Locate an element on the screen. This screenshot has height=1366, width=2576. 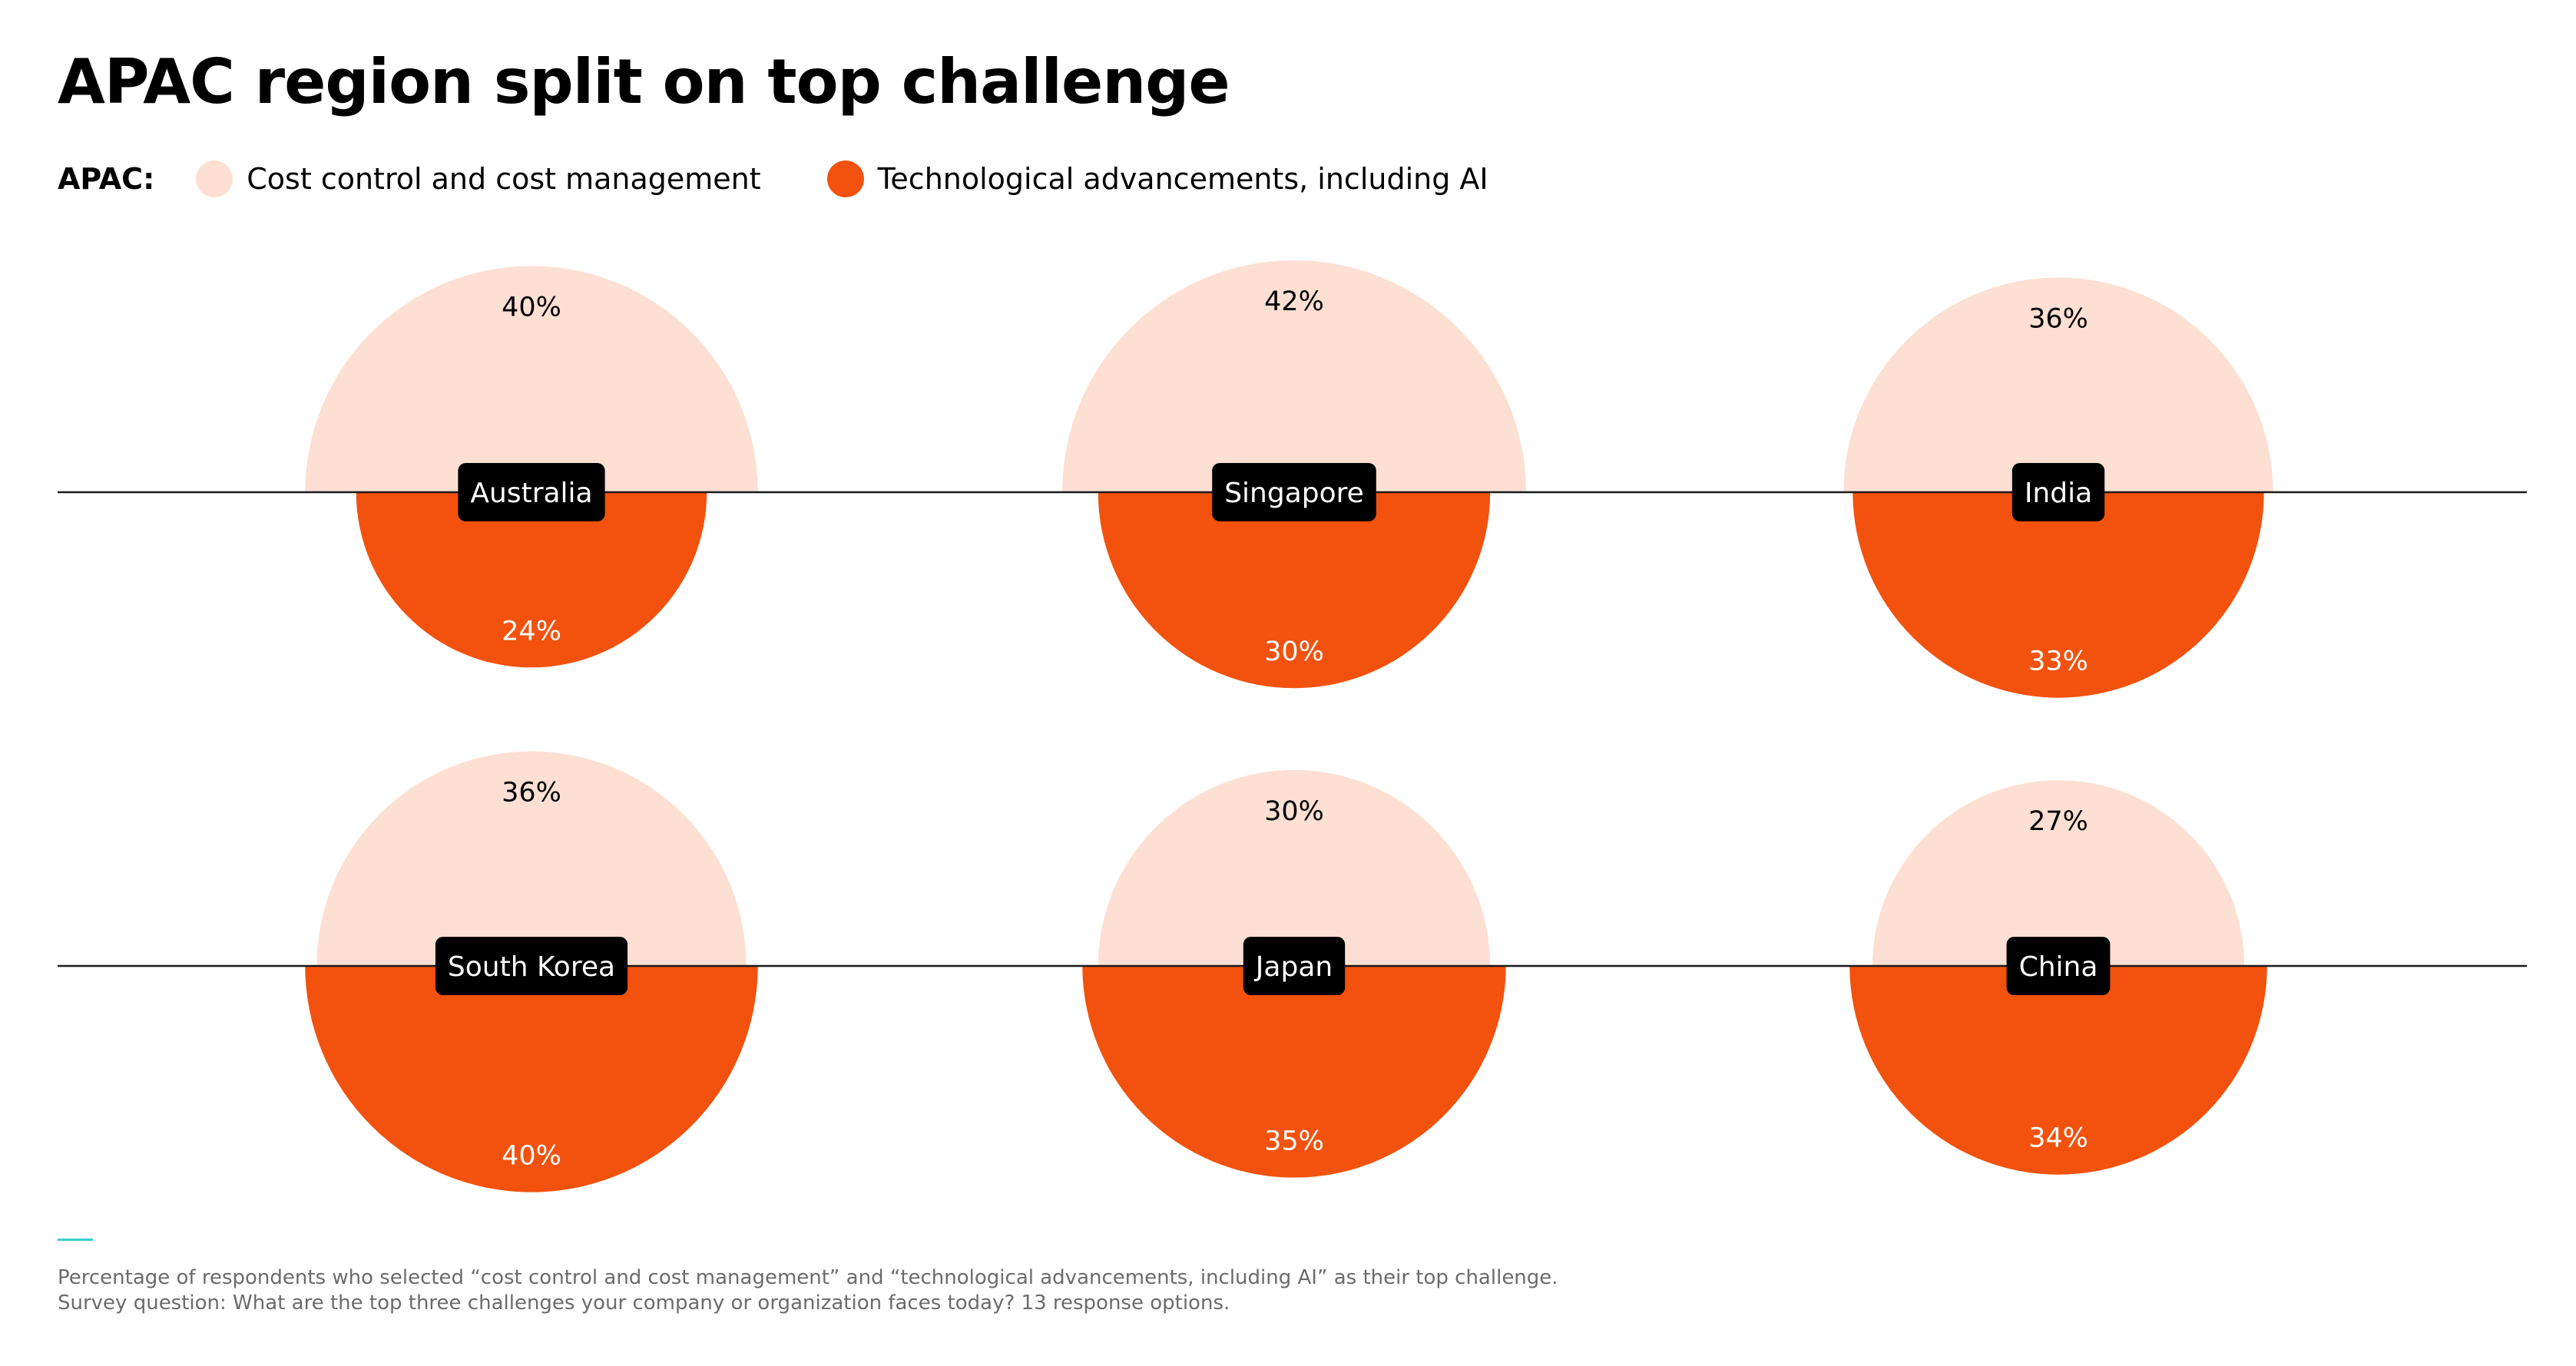
legend-item-cost-control: Cost control and cost management is located at coordinates (479, 178).